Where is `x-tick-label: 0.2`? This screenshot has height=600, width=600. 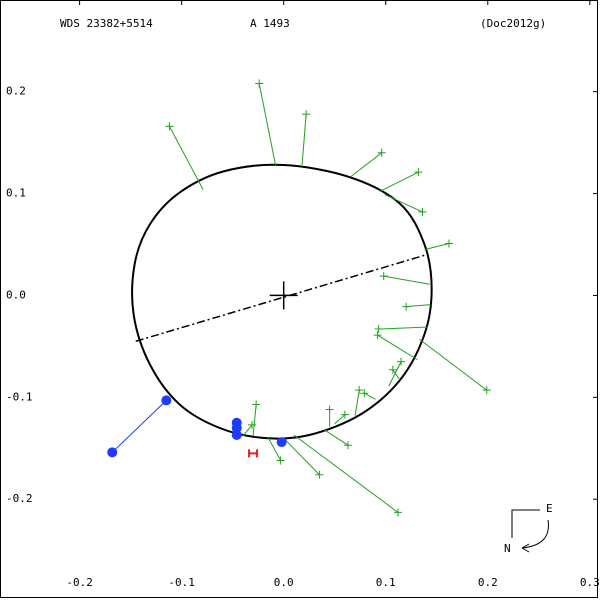 x-tick-label: 0.2 is located at coordinates (488, 582).